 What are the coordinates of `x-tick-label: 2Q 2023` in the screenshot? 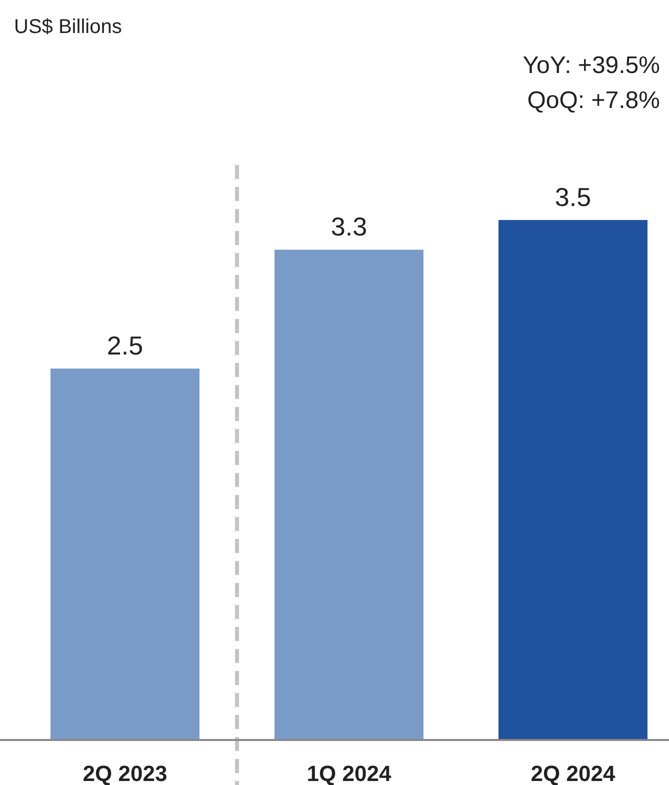 It's located at (125, 773).